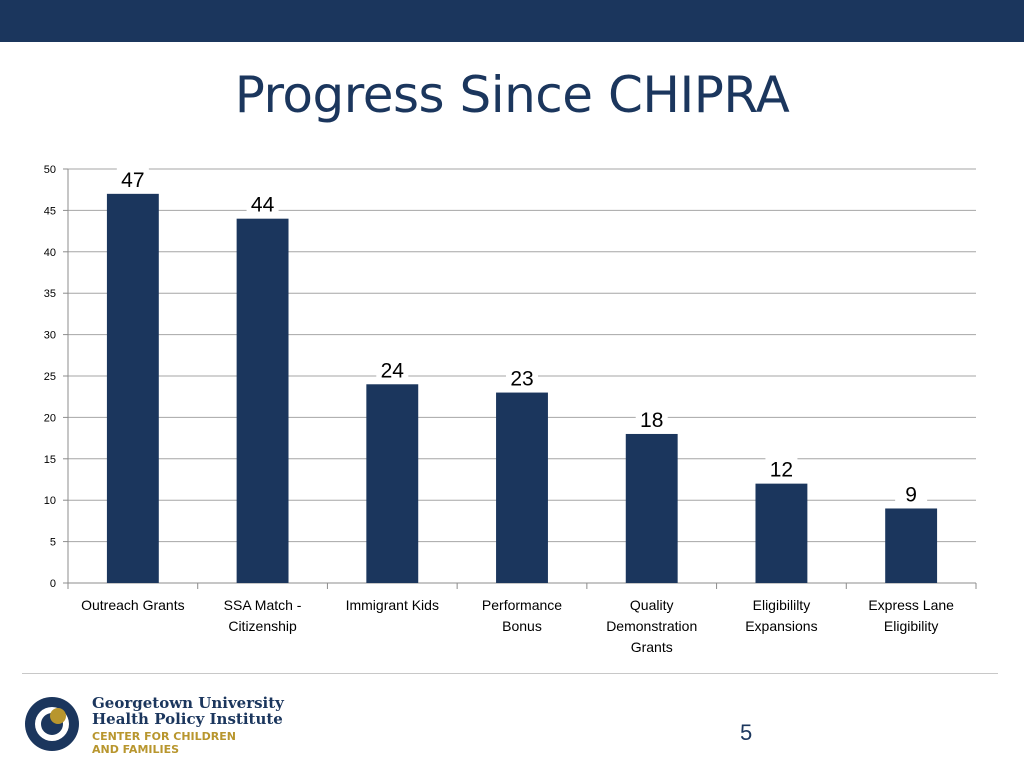 The width and height of the screenshot is (1024, 768). I want to click on x-category-label-line: Outreach Grants, so click(133, 605).